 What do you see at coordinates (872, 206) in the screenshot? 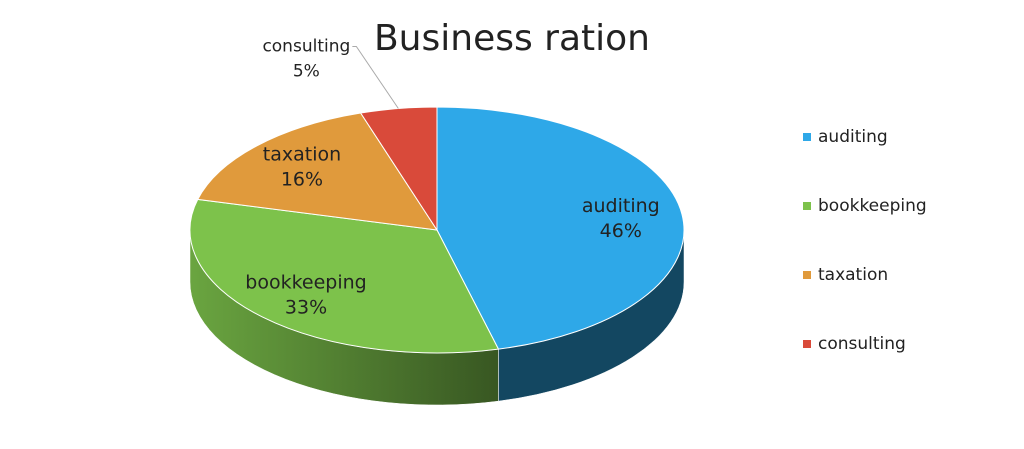
I see `legend-label: bookkeeping` at bounding box center [872, 206].